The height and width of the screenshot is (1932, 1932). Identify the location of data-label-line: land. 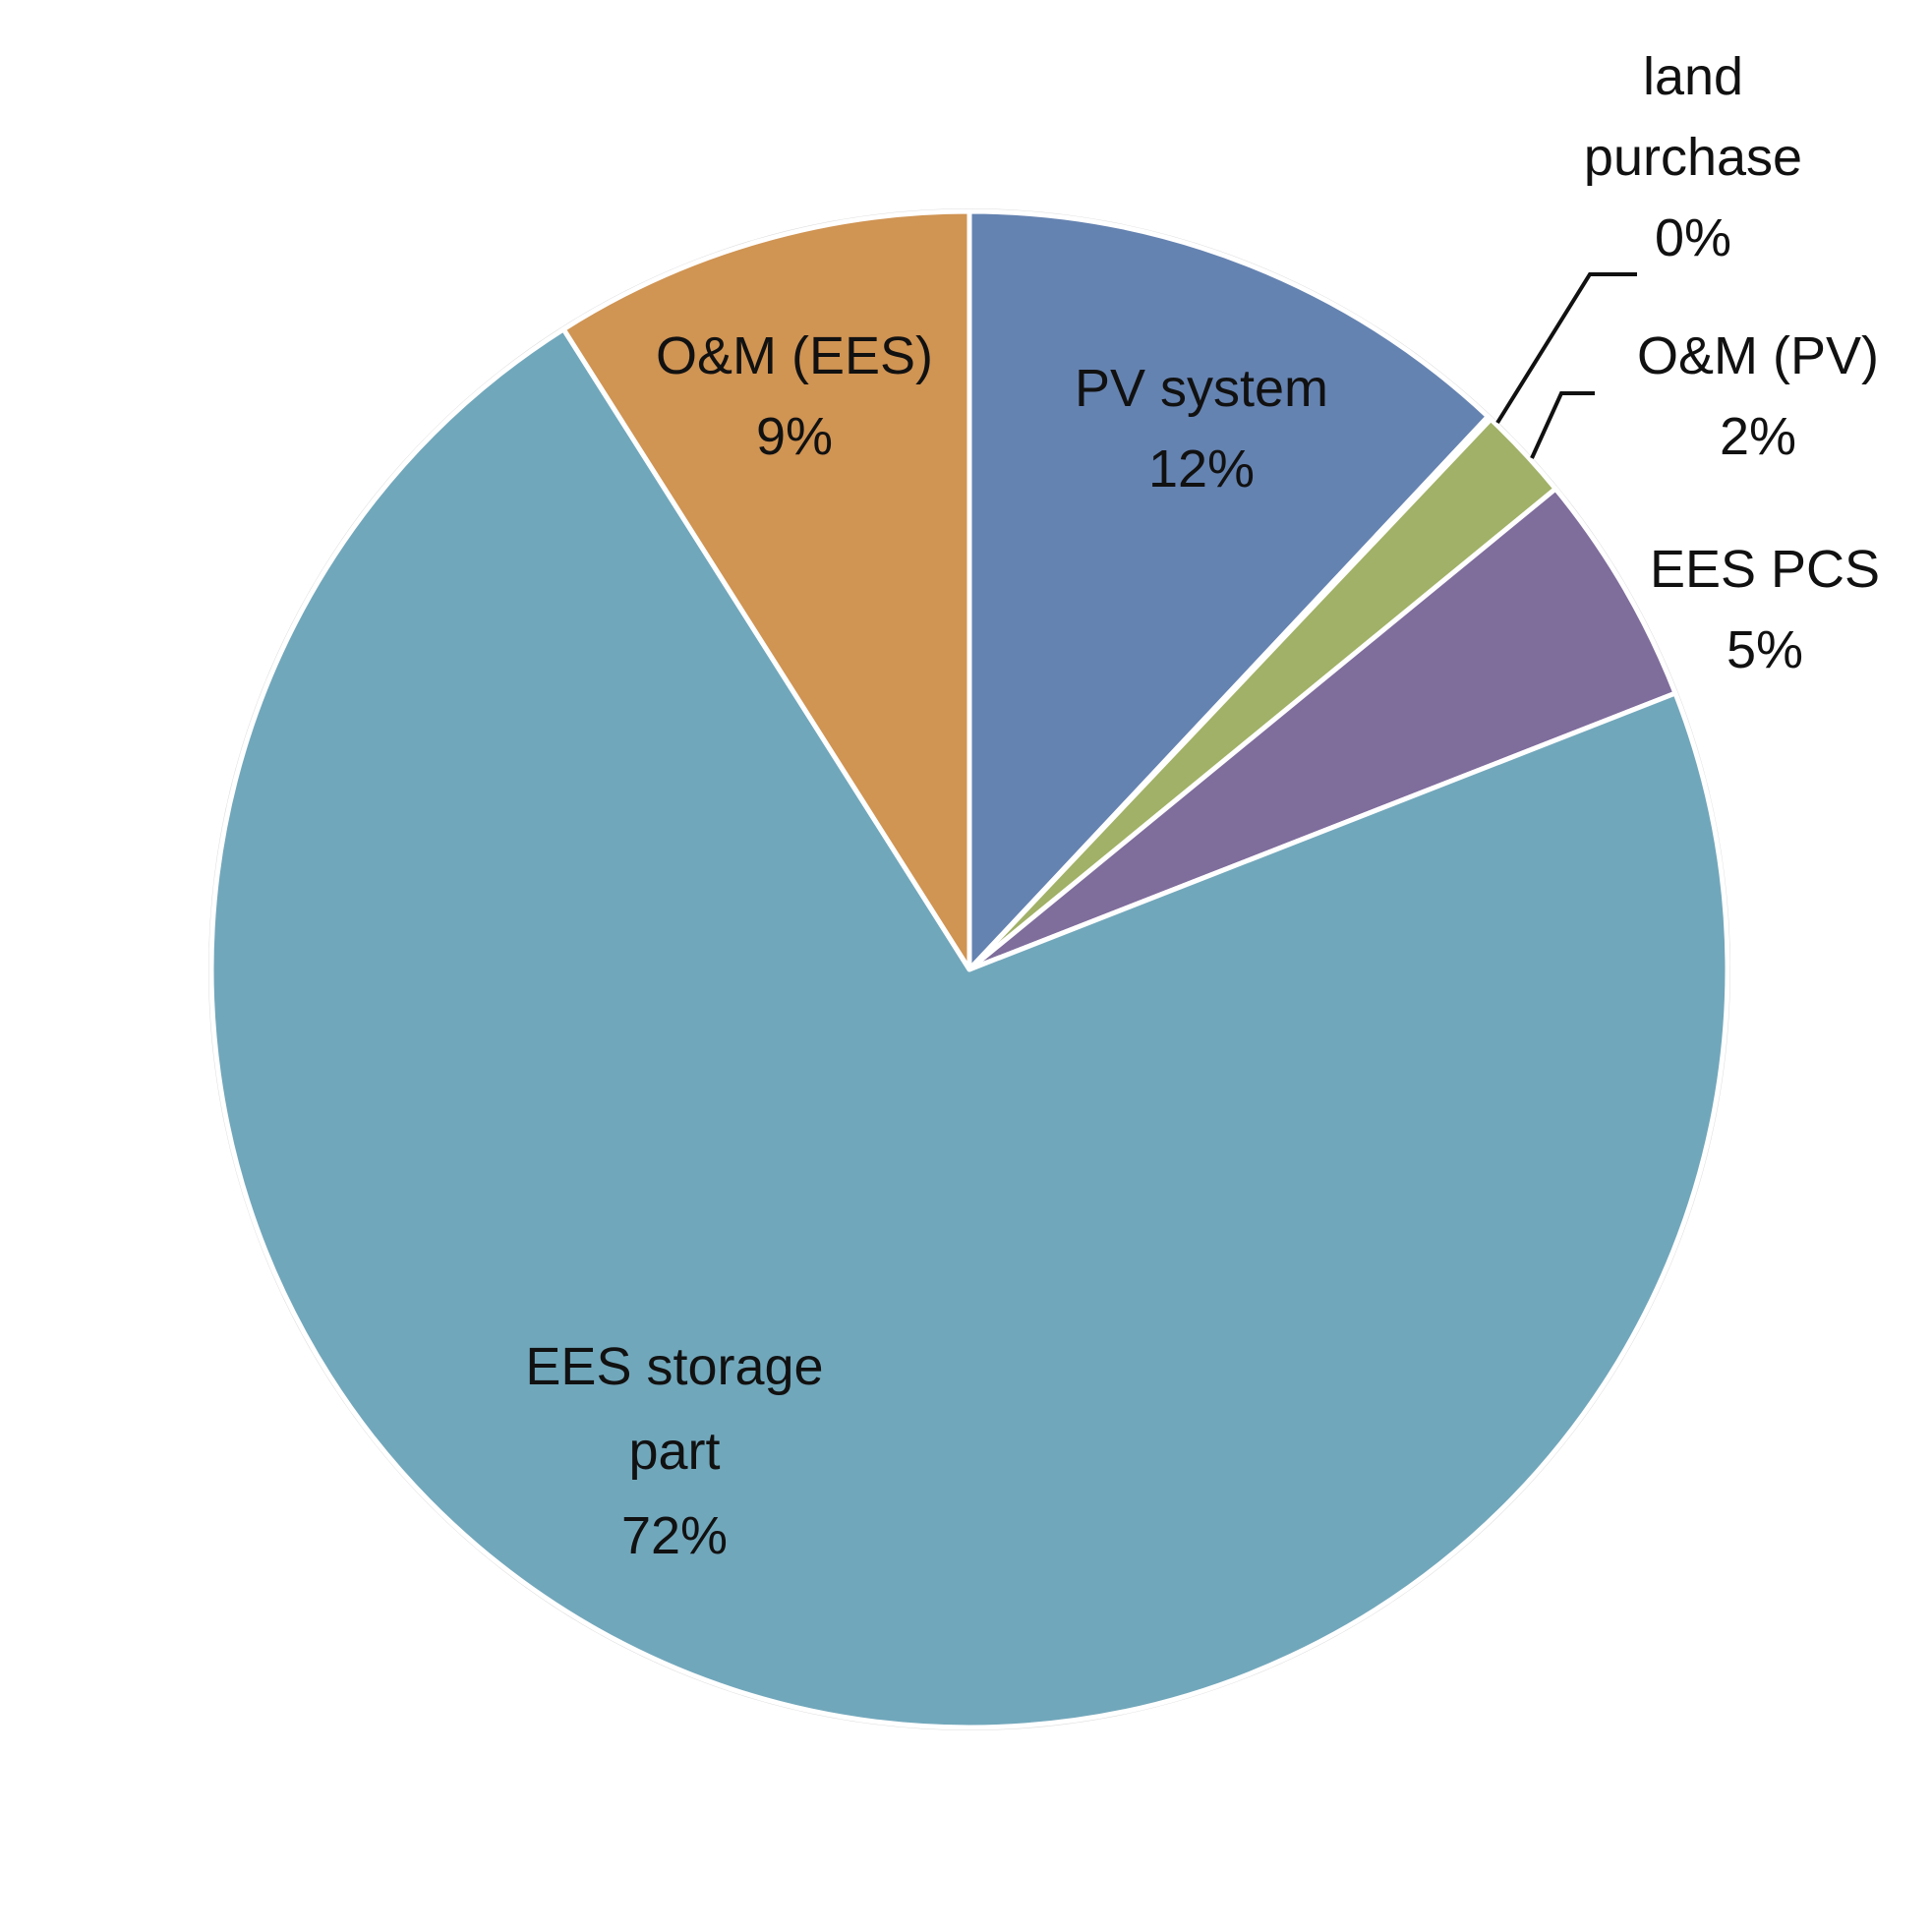
(1693, 76).